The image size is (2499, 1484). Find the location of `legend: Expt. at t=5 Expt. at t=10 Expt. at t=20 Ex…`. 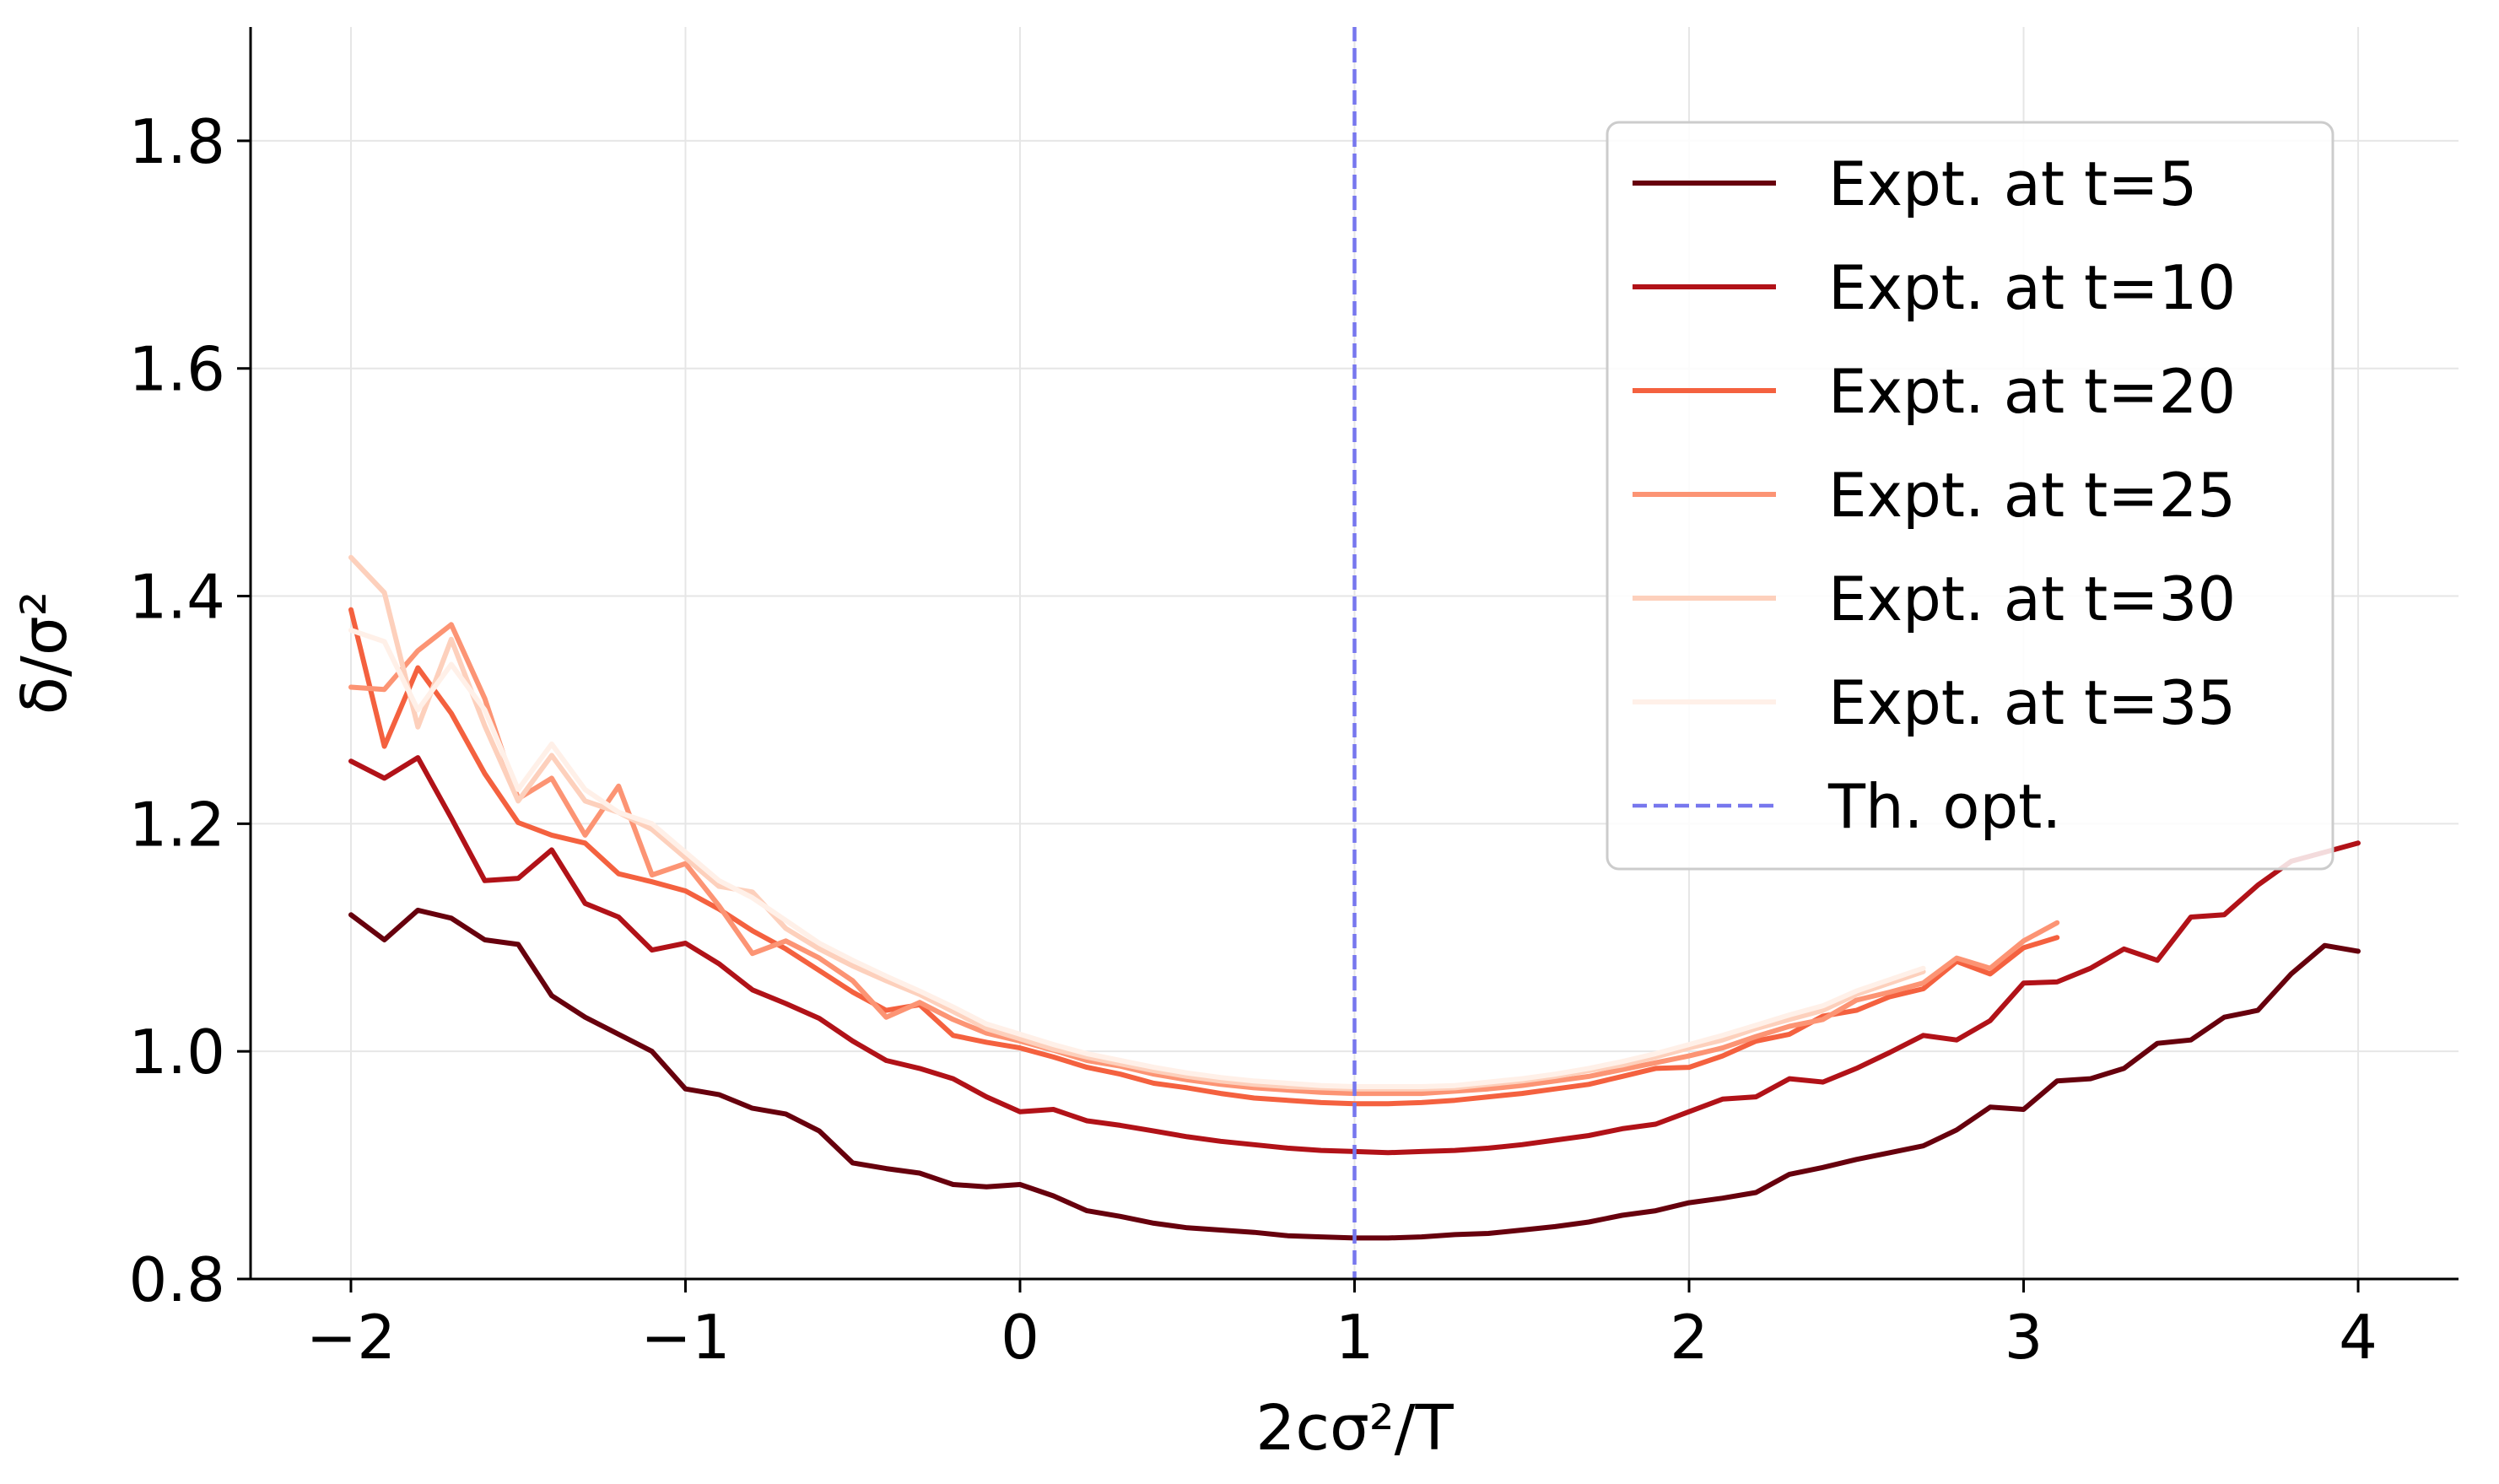

legend: Expt. at t=5 Expt. at t=10 Expt. at t=20 Ex… is located at coordinates (1970, 496).